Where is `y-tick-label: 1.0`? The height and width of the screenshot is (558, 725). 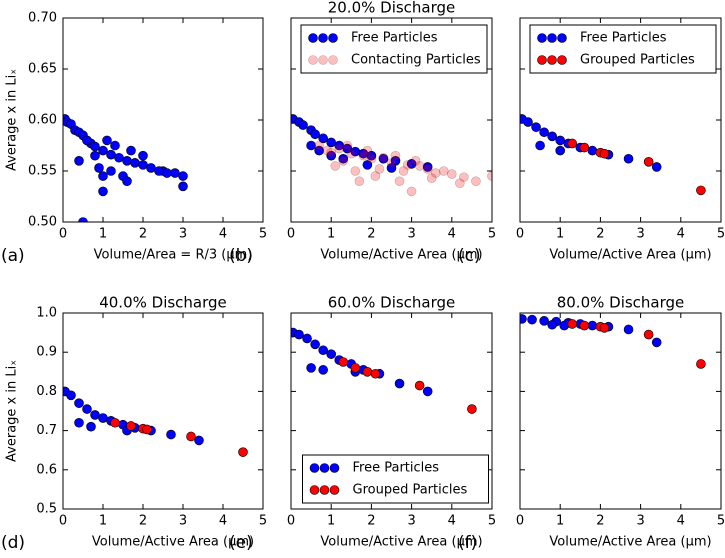 y-tick-label: 1.0 is located at coordinates (46, 313).